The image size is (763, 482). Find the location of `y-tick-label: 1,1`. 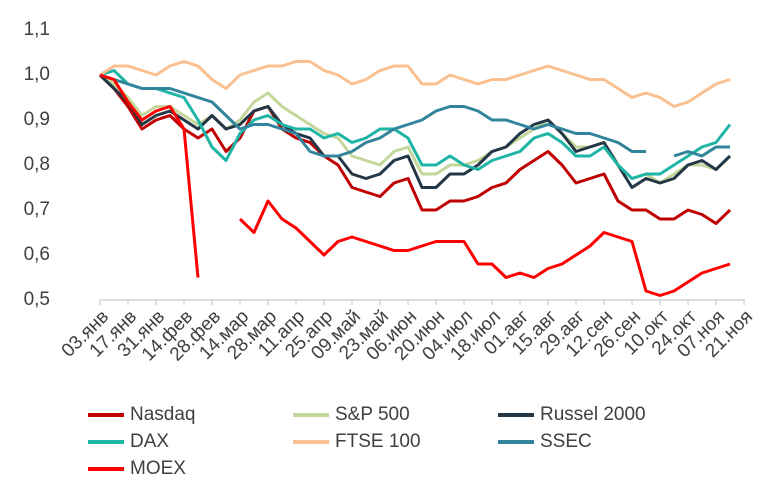

y-tick-label: 1,1 is located at coordinates (37, 29).